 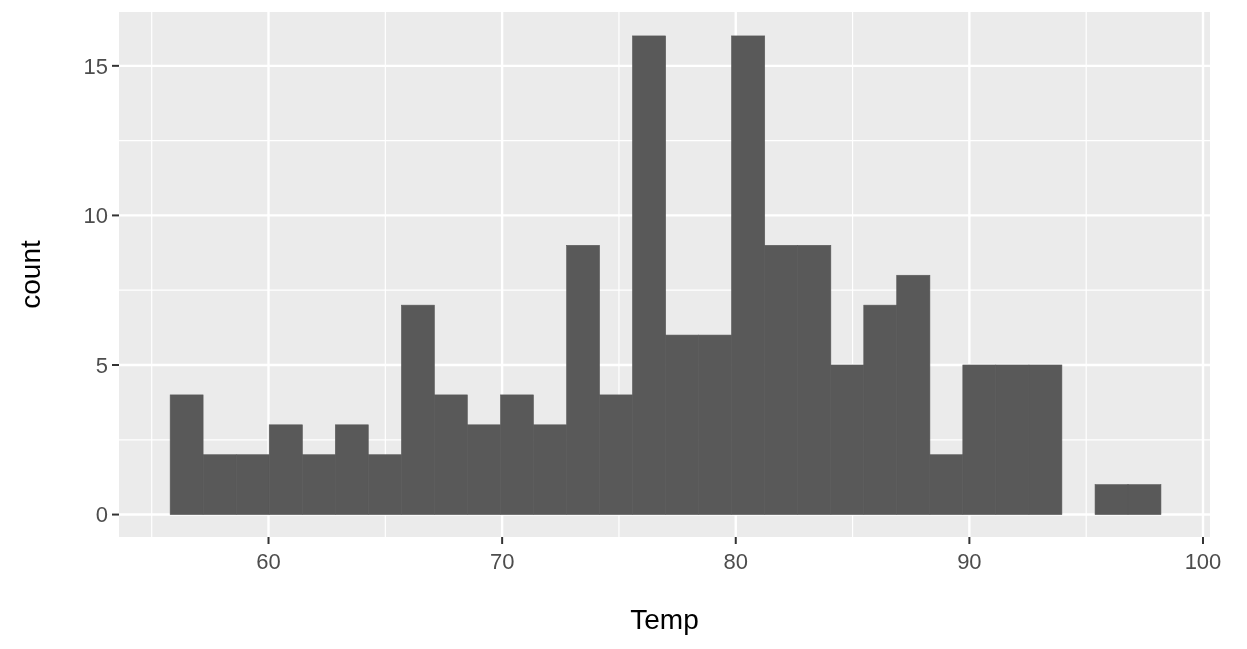 What do you see at coordinates (30, 274) in the screenshot?
I see `y-axis-title: count` at bounding box center [30, 274].